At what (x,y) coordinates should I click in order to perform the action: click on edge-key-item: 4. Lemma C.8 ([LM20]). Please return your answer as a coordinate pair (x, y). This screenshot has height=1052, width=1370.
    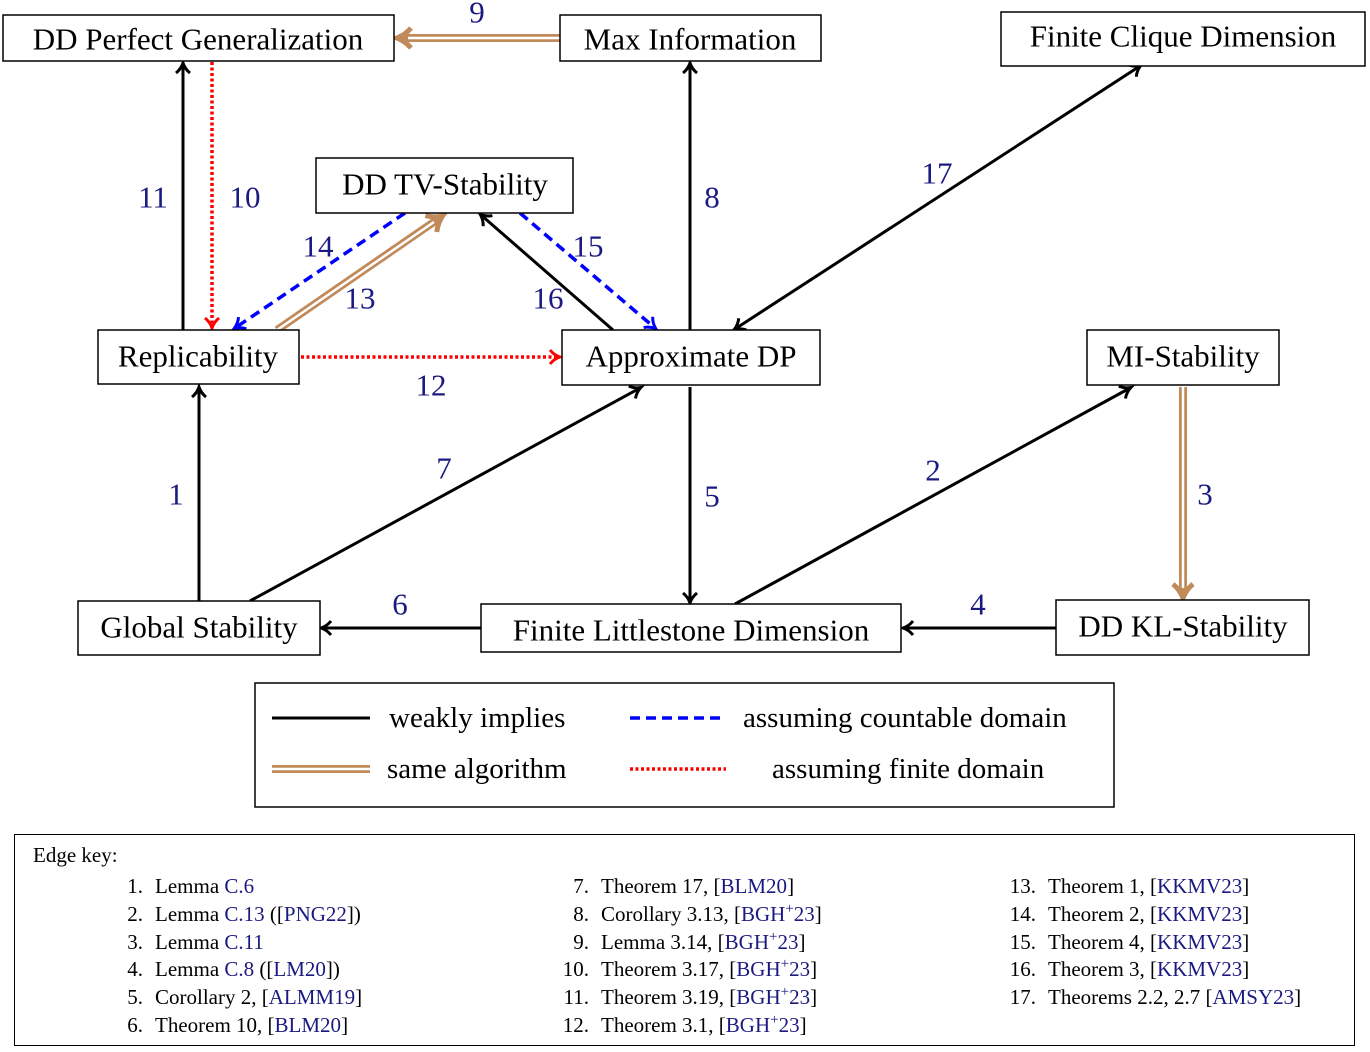
    Looking at the image, I should click on (232, 970).